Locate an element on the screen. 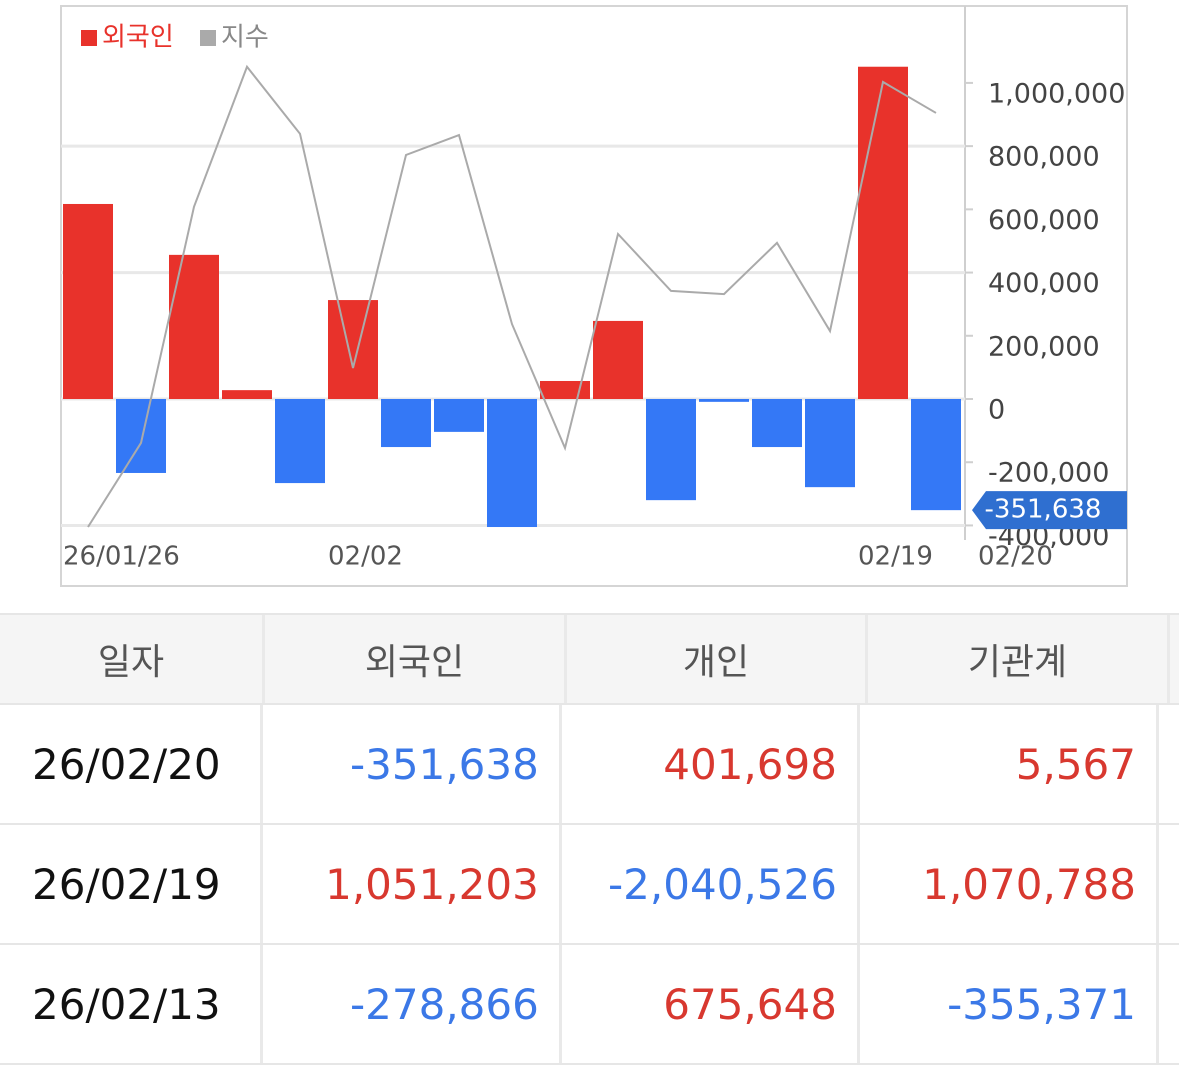 The width and height of the screenshot is (1179, 1065). table-row: 26/02/20 -351,638 401,698 5,567 is located at coordinates (589, 765).